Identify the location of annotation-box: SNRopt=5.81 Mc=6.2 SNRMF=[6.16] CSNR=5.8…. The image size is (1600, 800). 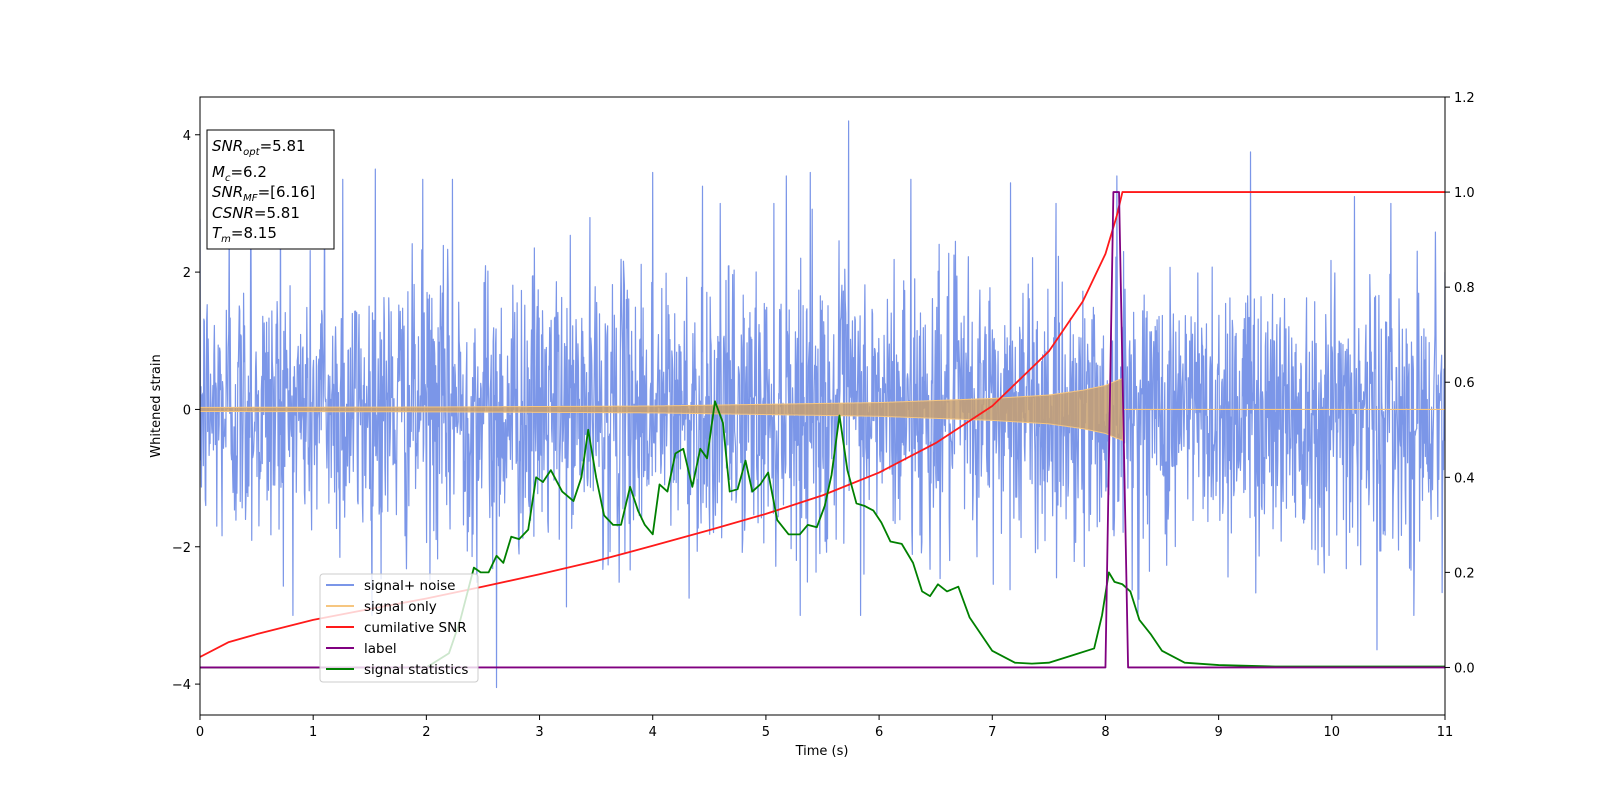
(270, 189).